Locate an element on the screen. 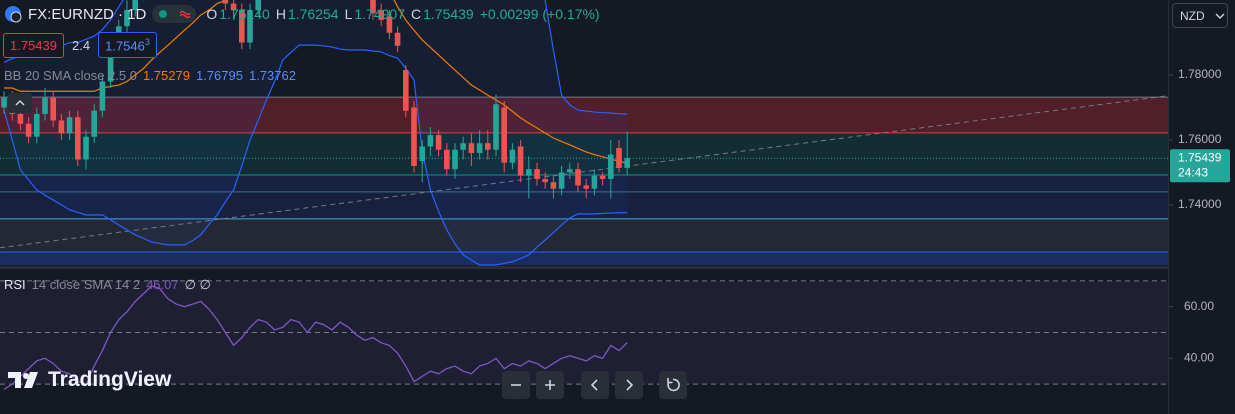 This screenshot has height=414, width=1235. status-pill is located at coordinates (174, 14).